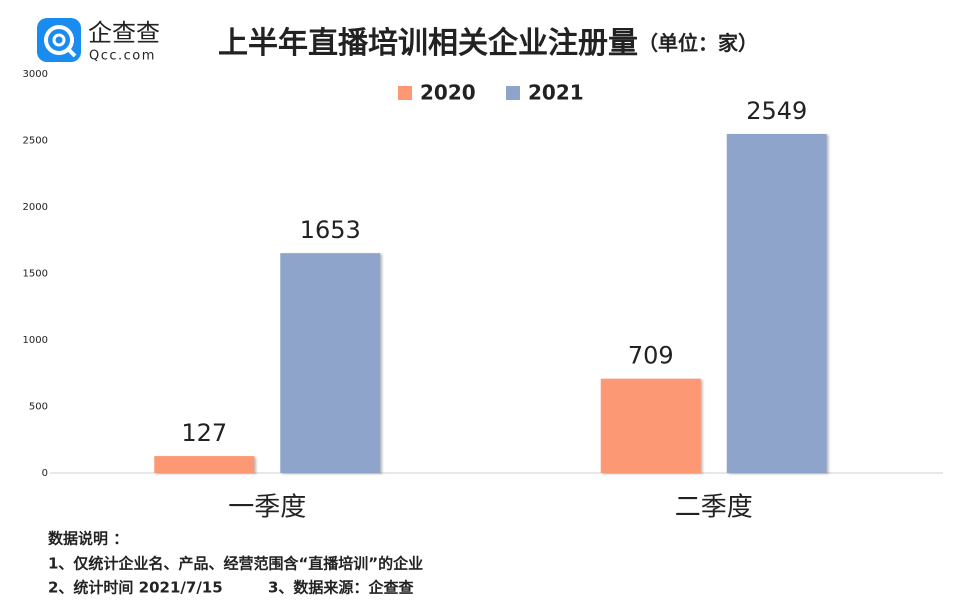 This screenshot has height=614, width=958. What do you see at coordinates (651, 356) in the screenshot?
I see `data-label: 709` at bounding box center [651, 356].